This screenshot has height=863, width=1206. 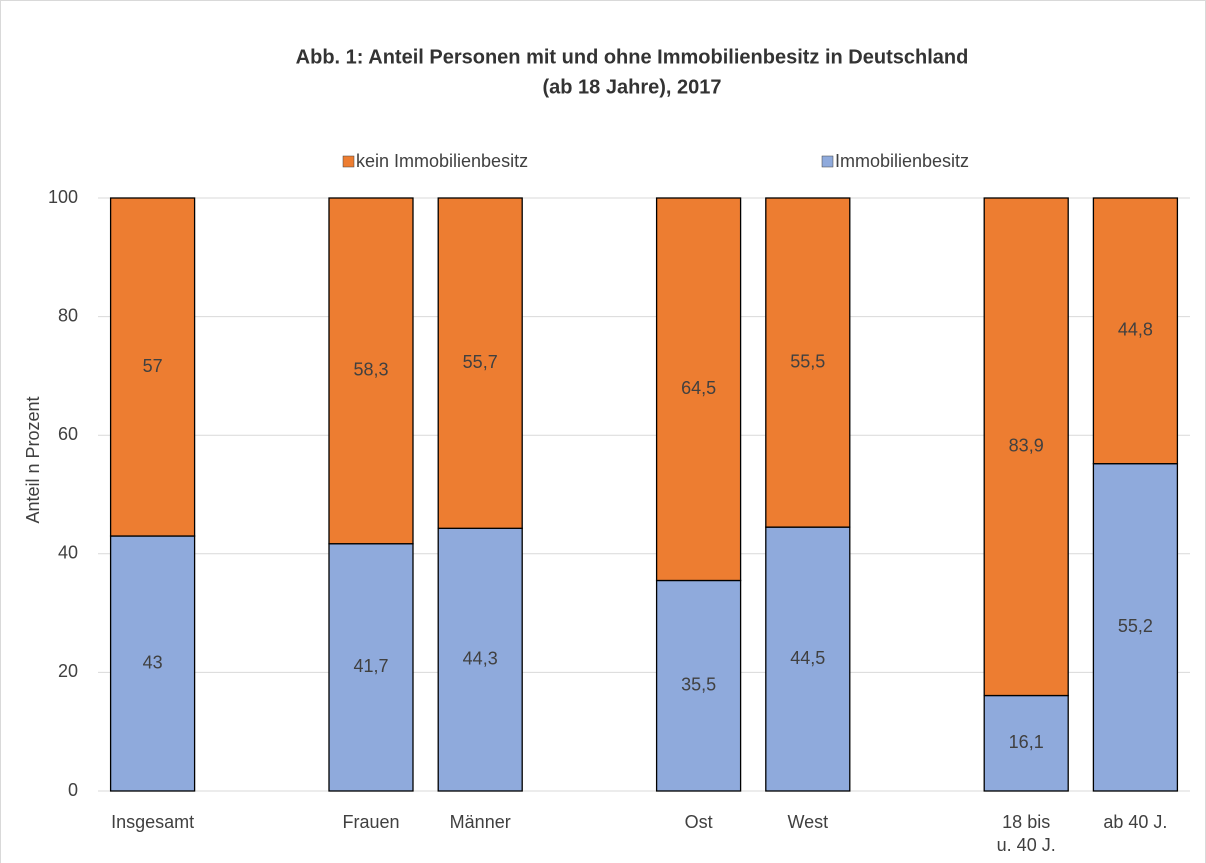 I want to click on data-label: 44,8, so click(x=1135, y=330).